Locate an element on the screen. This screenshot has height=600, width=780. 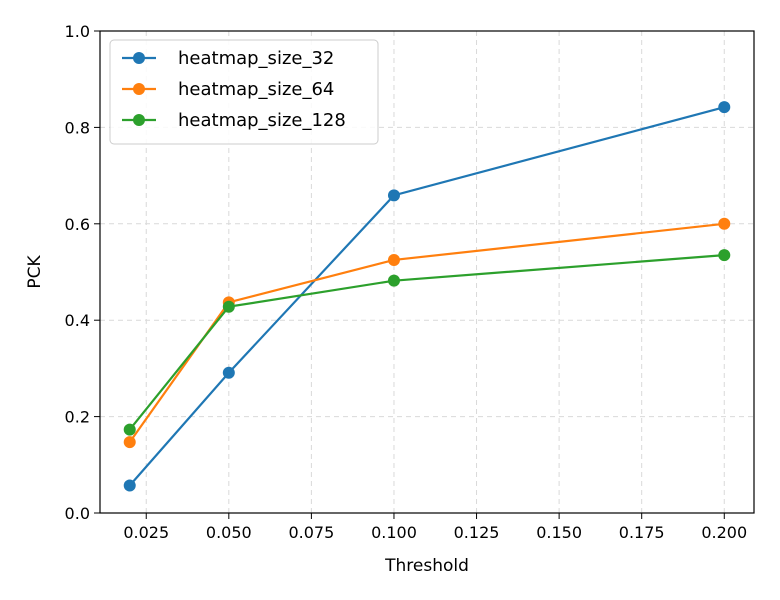
x-axis-label: Threshold is located at coordinates (426, 566).